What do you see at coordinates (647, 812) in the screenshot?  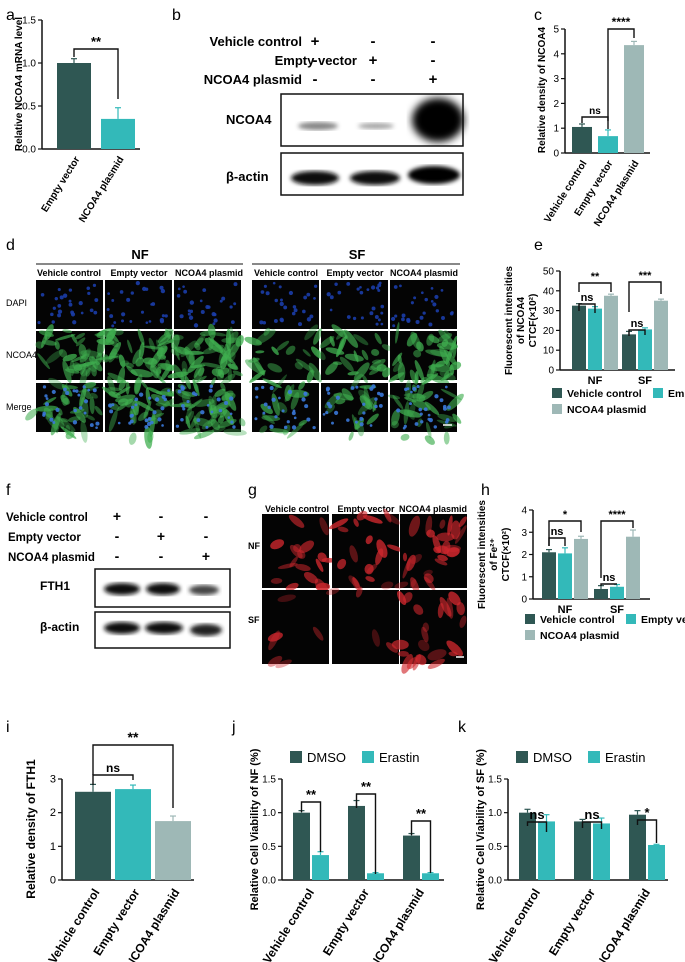 I see `k-sig-label: *` at bounding box center [647, 812].